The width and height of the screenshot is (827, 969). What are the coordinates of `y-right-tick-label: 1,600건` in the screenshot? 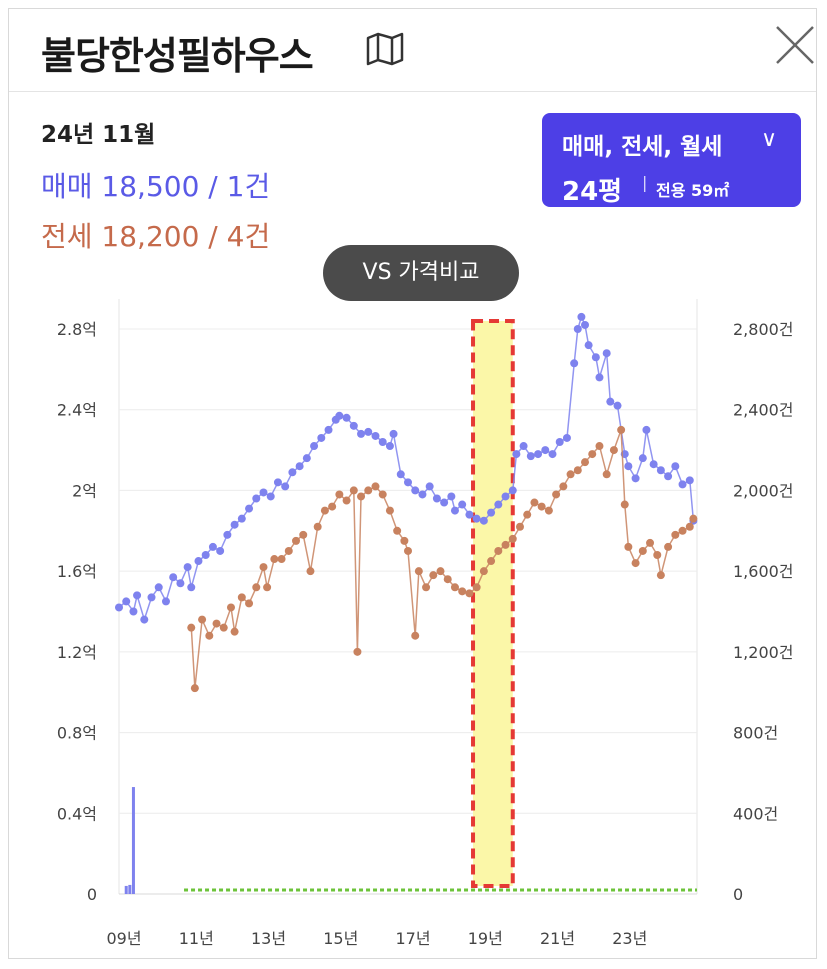 It's located at (763, 571).